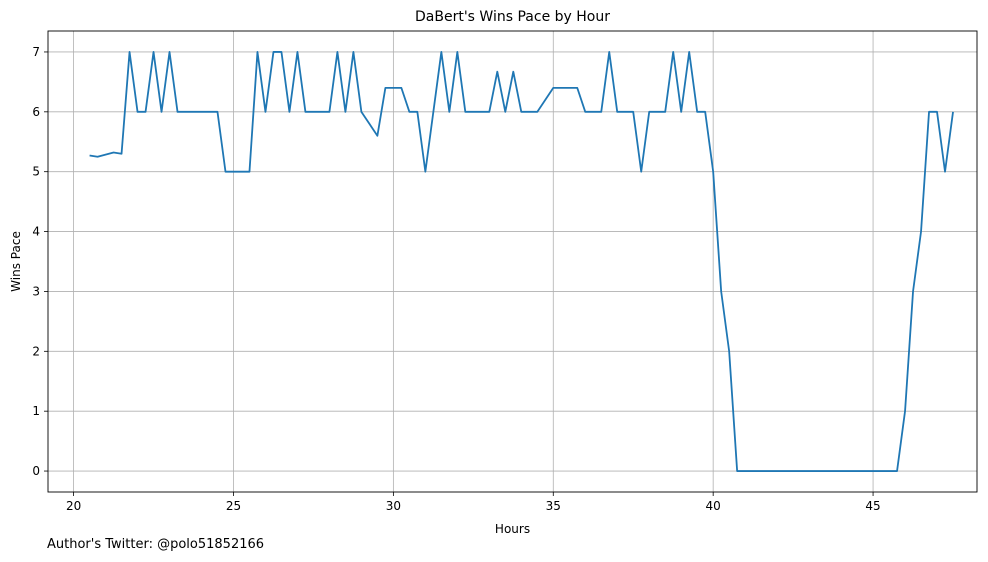 This screenshot has width=988, height=562. I want to click on x-tick-label: 45, so click(872, 506).